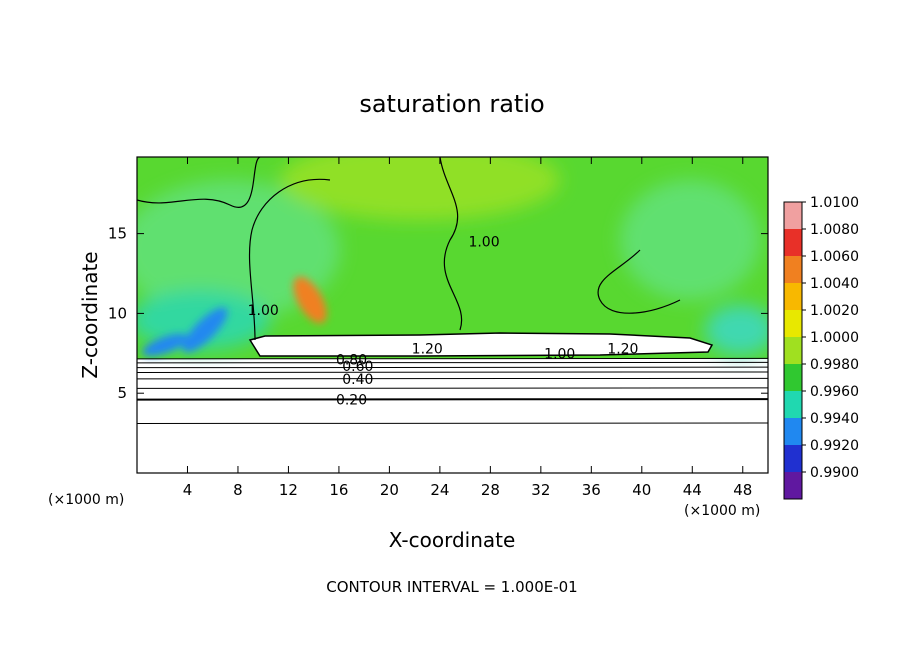 Image resolution: width=904 pixels, height=654 pixels. I want to click on dry-patch-a, so click(205, 330).